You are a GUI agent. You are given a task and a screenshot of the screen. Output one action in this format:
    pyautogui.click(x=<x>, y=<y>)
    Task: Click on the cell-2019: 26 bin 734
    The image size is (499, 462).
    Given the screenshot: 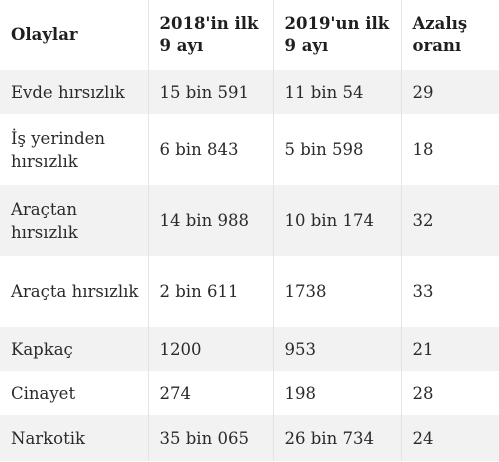 What is the action you would take?
    pyautogui.click(x=337, y=438)
    